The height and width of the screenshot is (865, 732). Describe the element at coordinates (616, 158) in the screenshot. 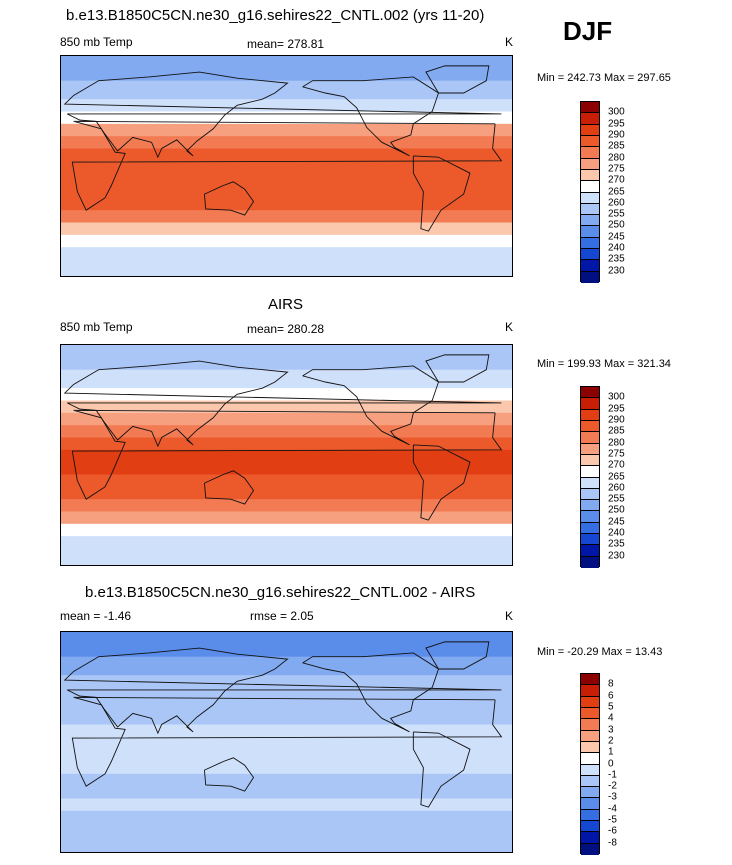

I see `colorbar-tick-label: 280` at that location.